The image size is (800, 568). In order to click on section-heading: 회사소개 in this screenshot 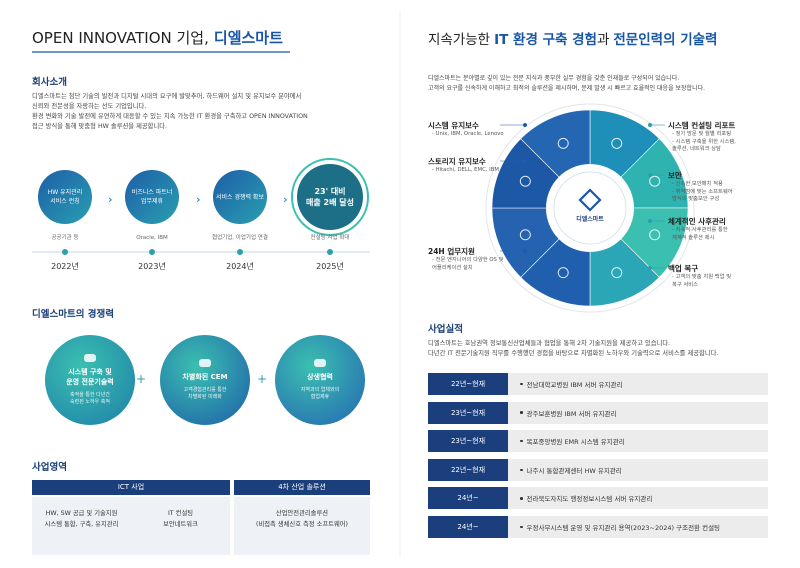, I will do `click(49, 82)`.